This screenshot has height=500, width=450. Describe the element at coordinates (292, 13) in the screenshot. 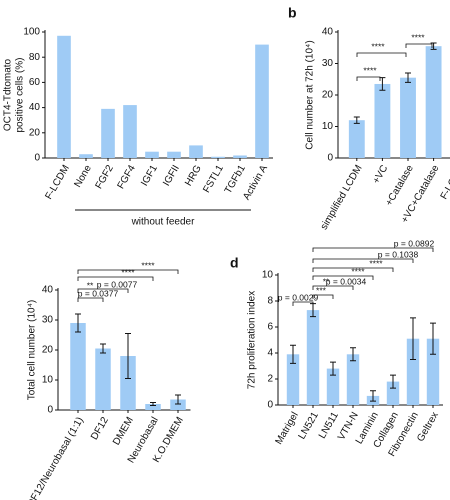

I see `panel-letter: b` at that location.